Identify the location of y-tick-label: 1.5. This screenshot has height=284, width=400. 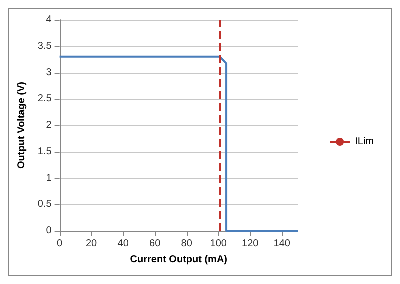
(45, 152).